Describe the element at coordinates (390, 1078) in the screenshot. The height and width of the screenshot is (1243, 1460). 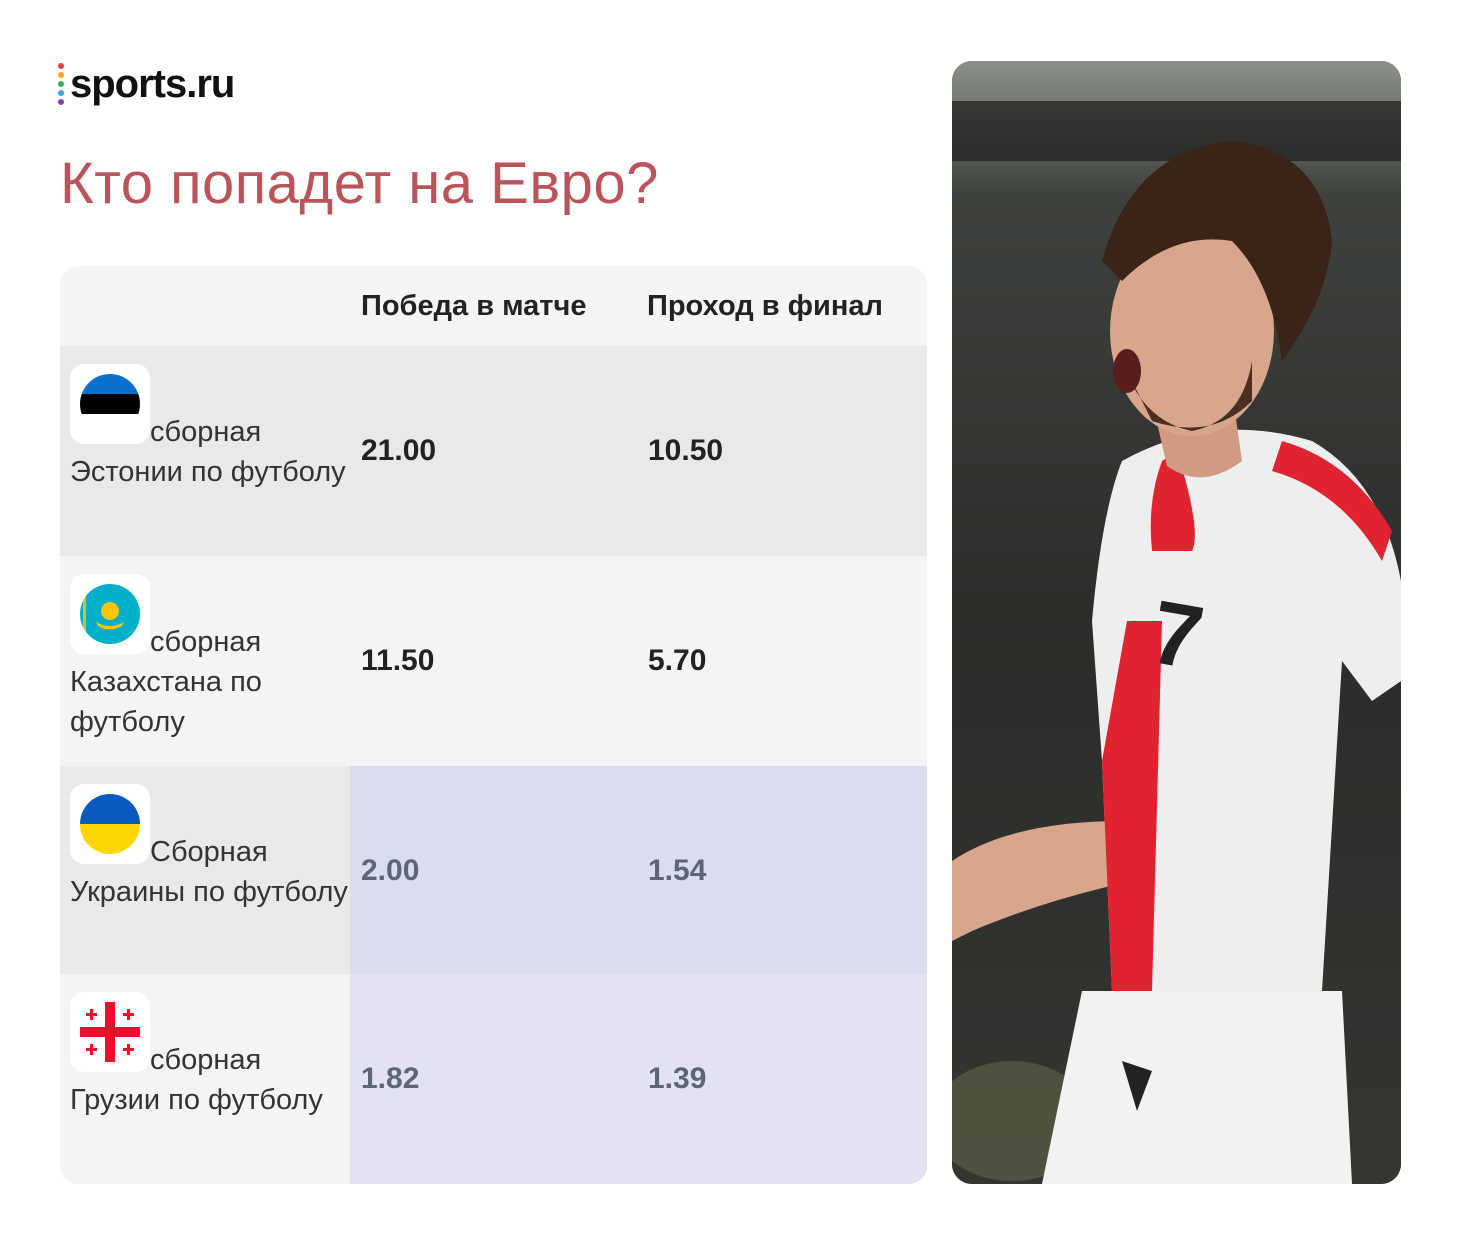
I see `win-odds-value: 1.82` at that location.